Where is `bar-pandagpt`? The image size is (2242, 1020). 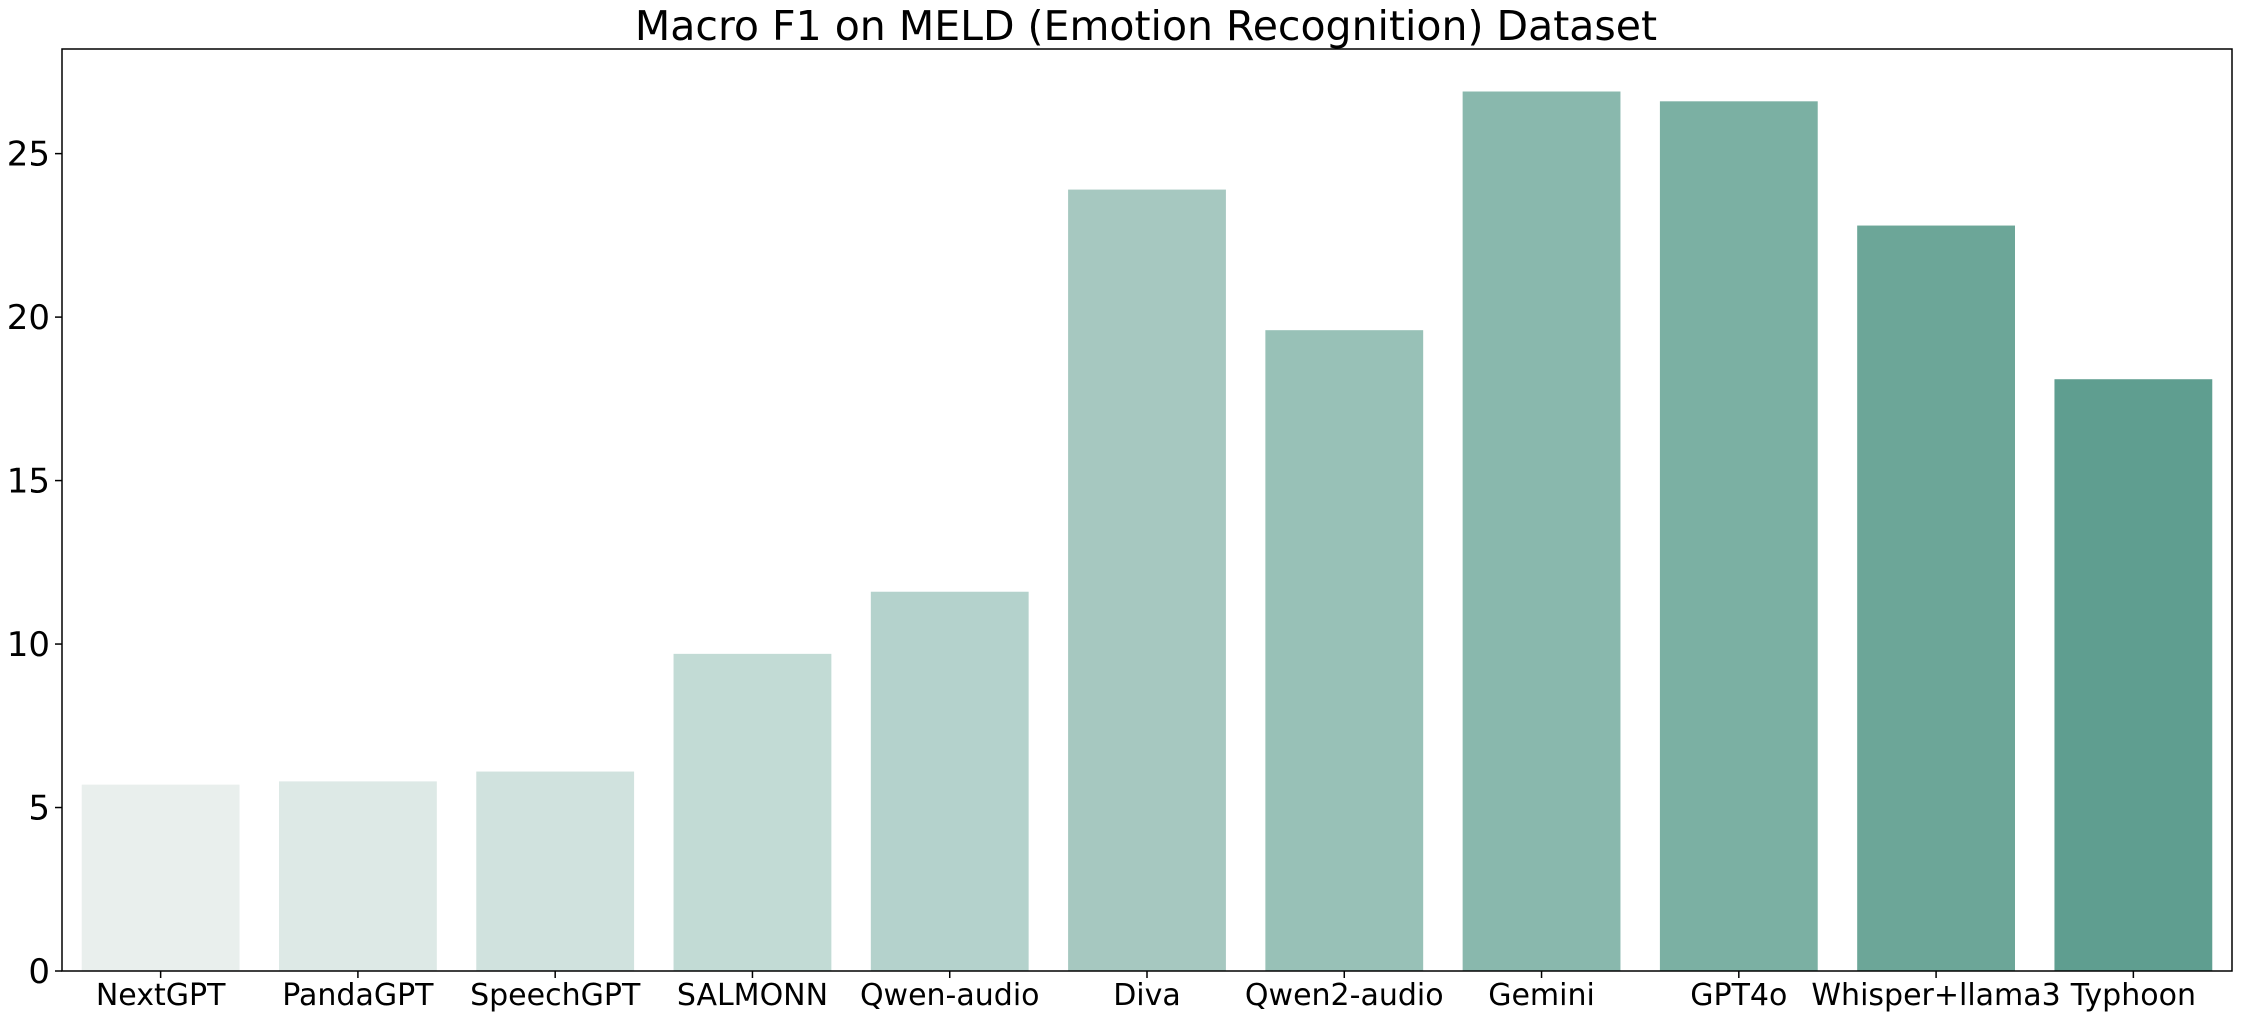
bar-pandagpt is located at coordinates (358, 876).